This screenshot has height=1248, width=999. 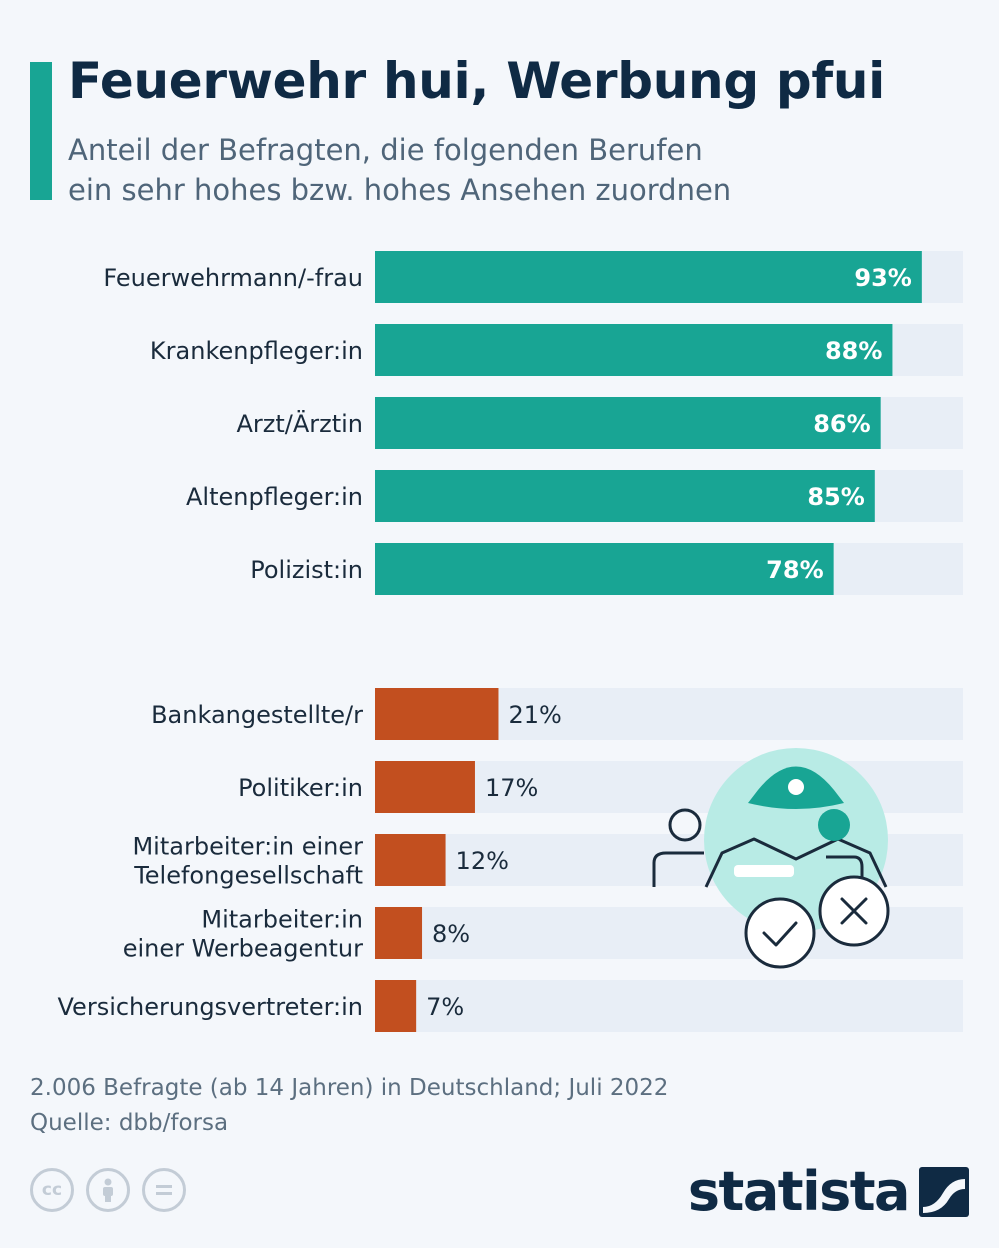 I want to click on bar-value-label: 12%, so click(x=482, y=861).